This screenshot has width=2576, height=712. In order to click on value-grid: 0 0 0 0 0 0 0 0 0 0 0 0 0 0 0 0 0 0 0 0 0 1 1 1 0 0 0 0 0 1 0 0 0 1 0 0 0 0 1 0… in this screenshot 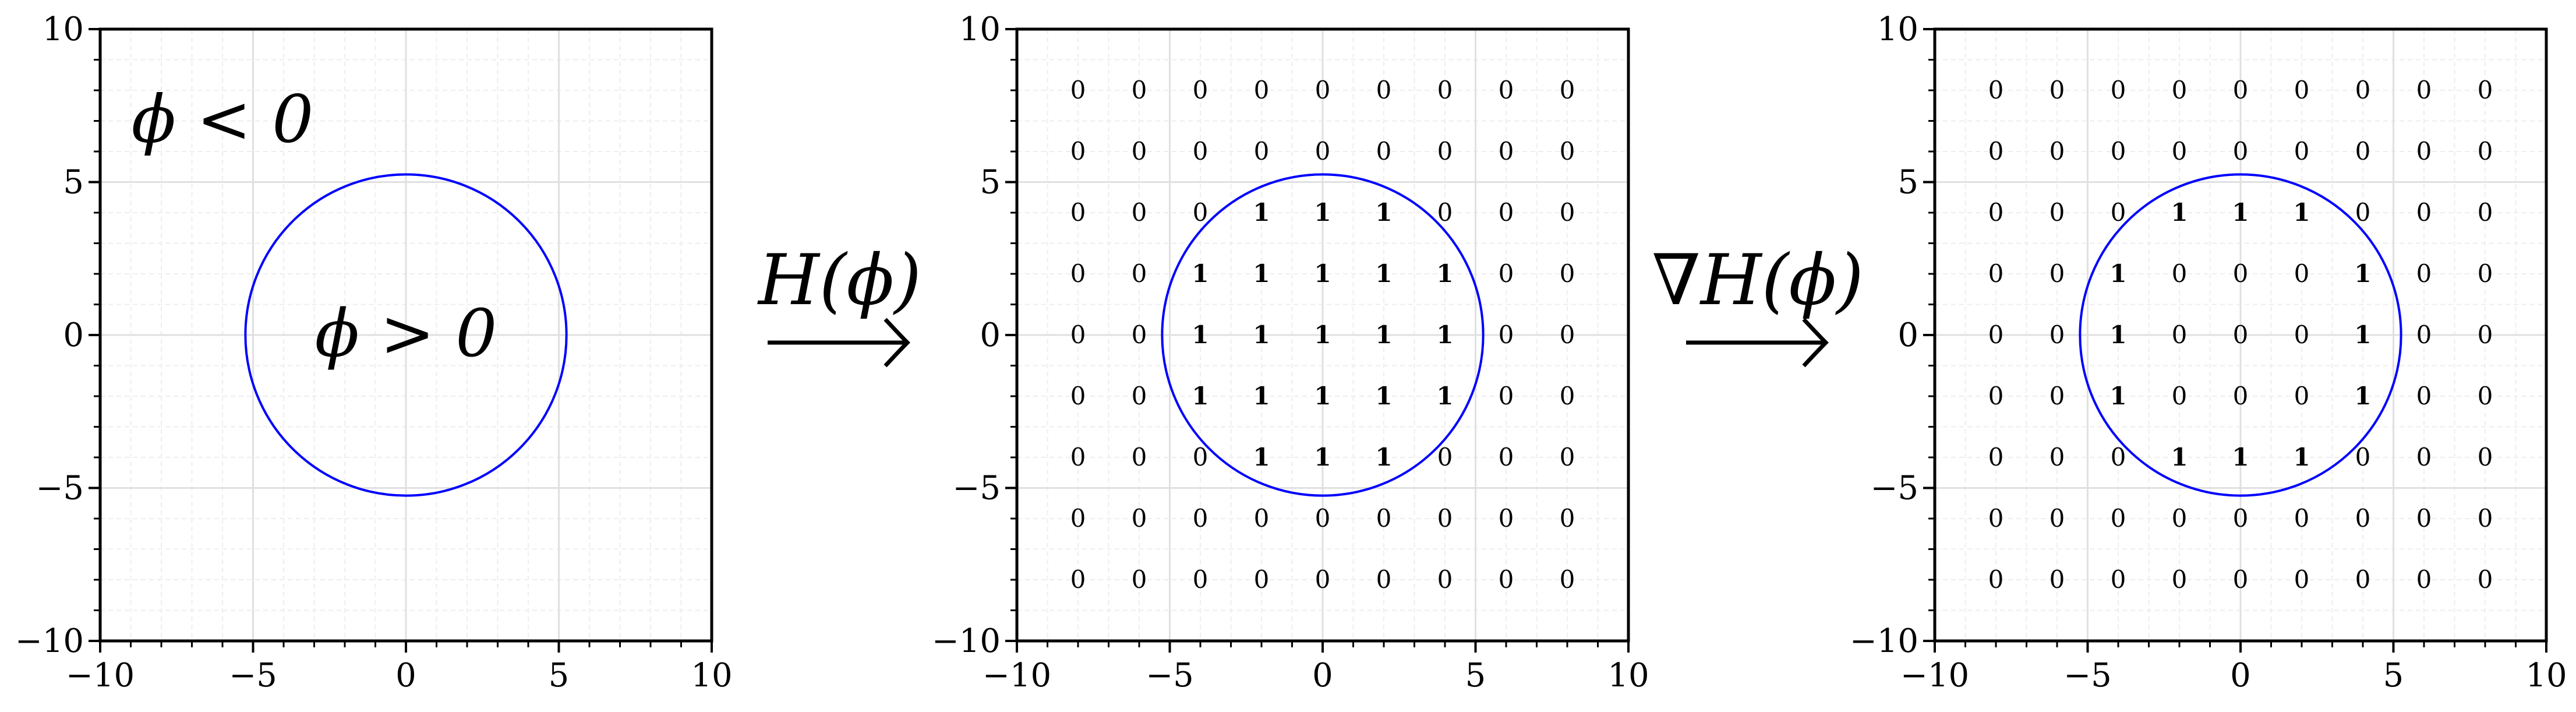, I will do `click(2240, 335)`.